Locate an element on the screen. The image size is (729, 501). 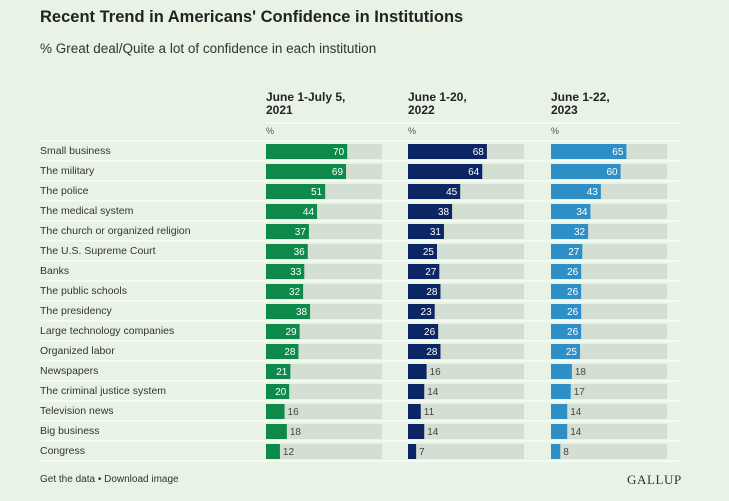
data-label: 44 is located at coordinates (309, 212).